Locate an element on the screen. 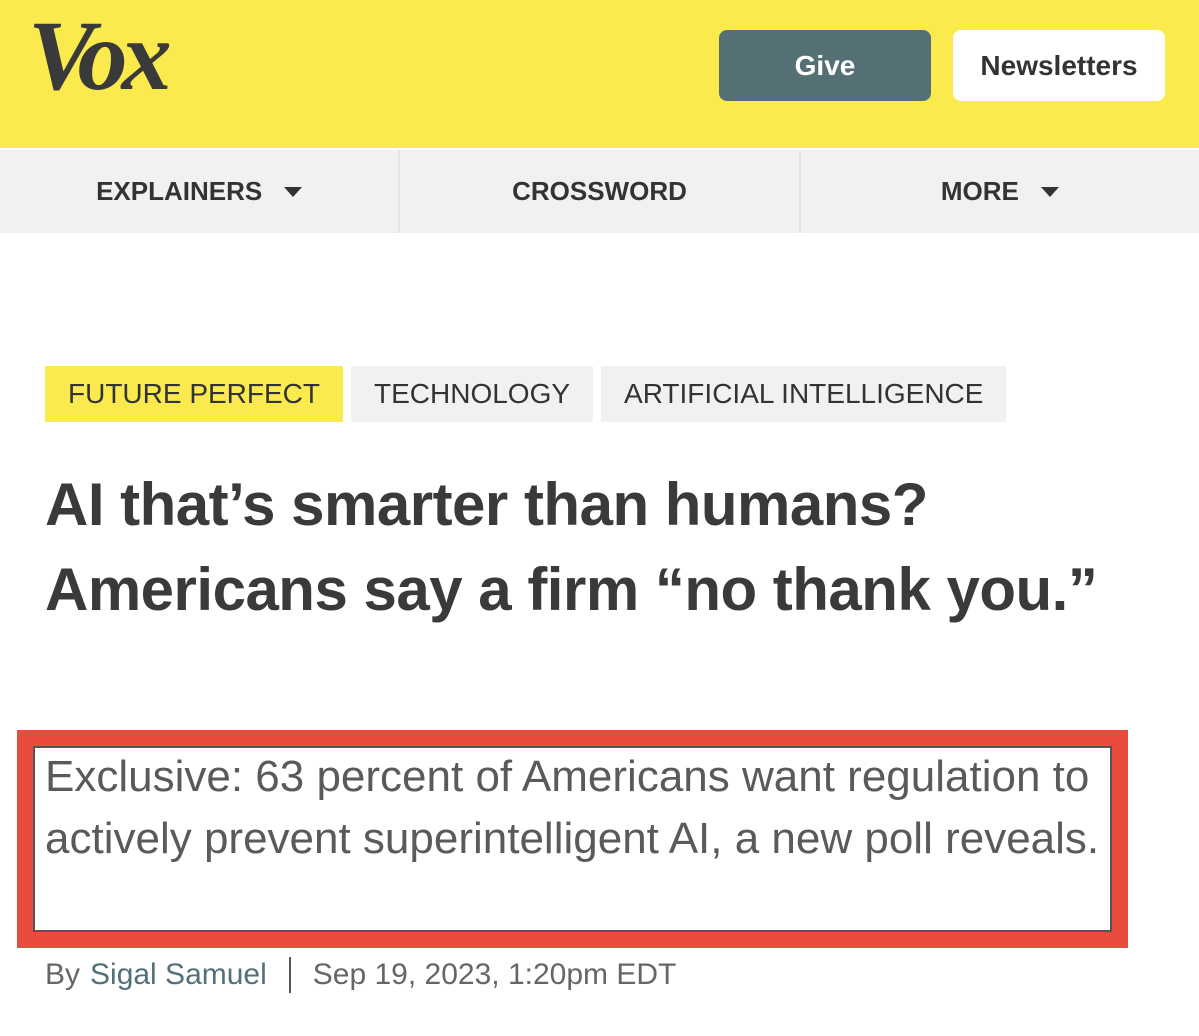  header: Vox Give Newsletters is located at coordinates (599, 74).